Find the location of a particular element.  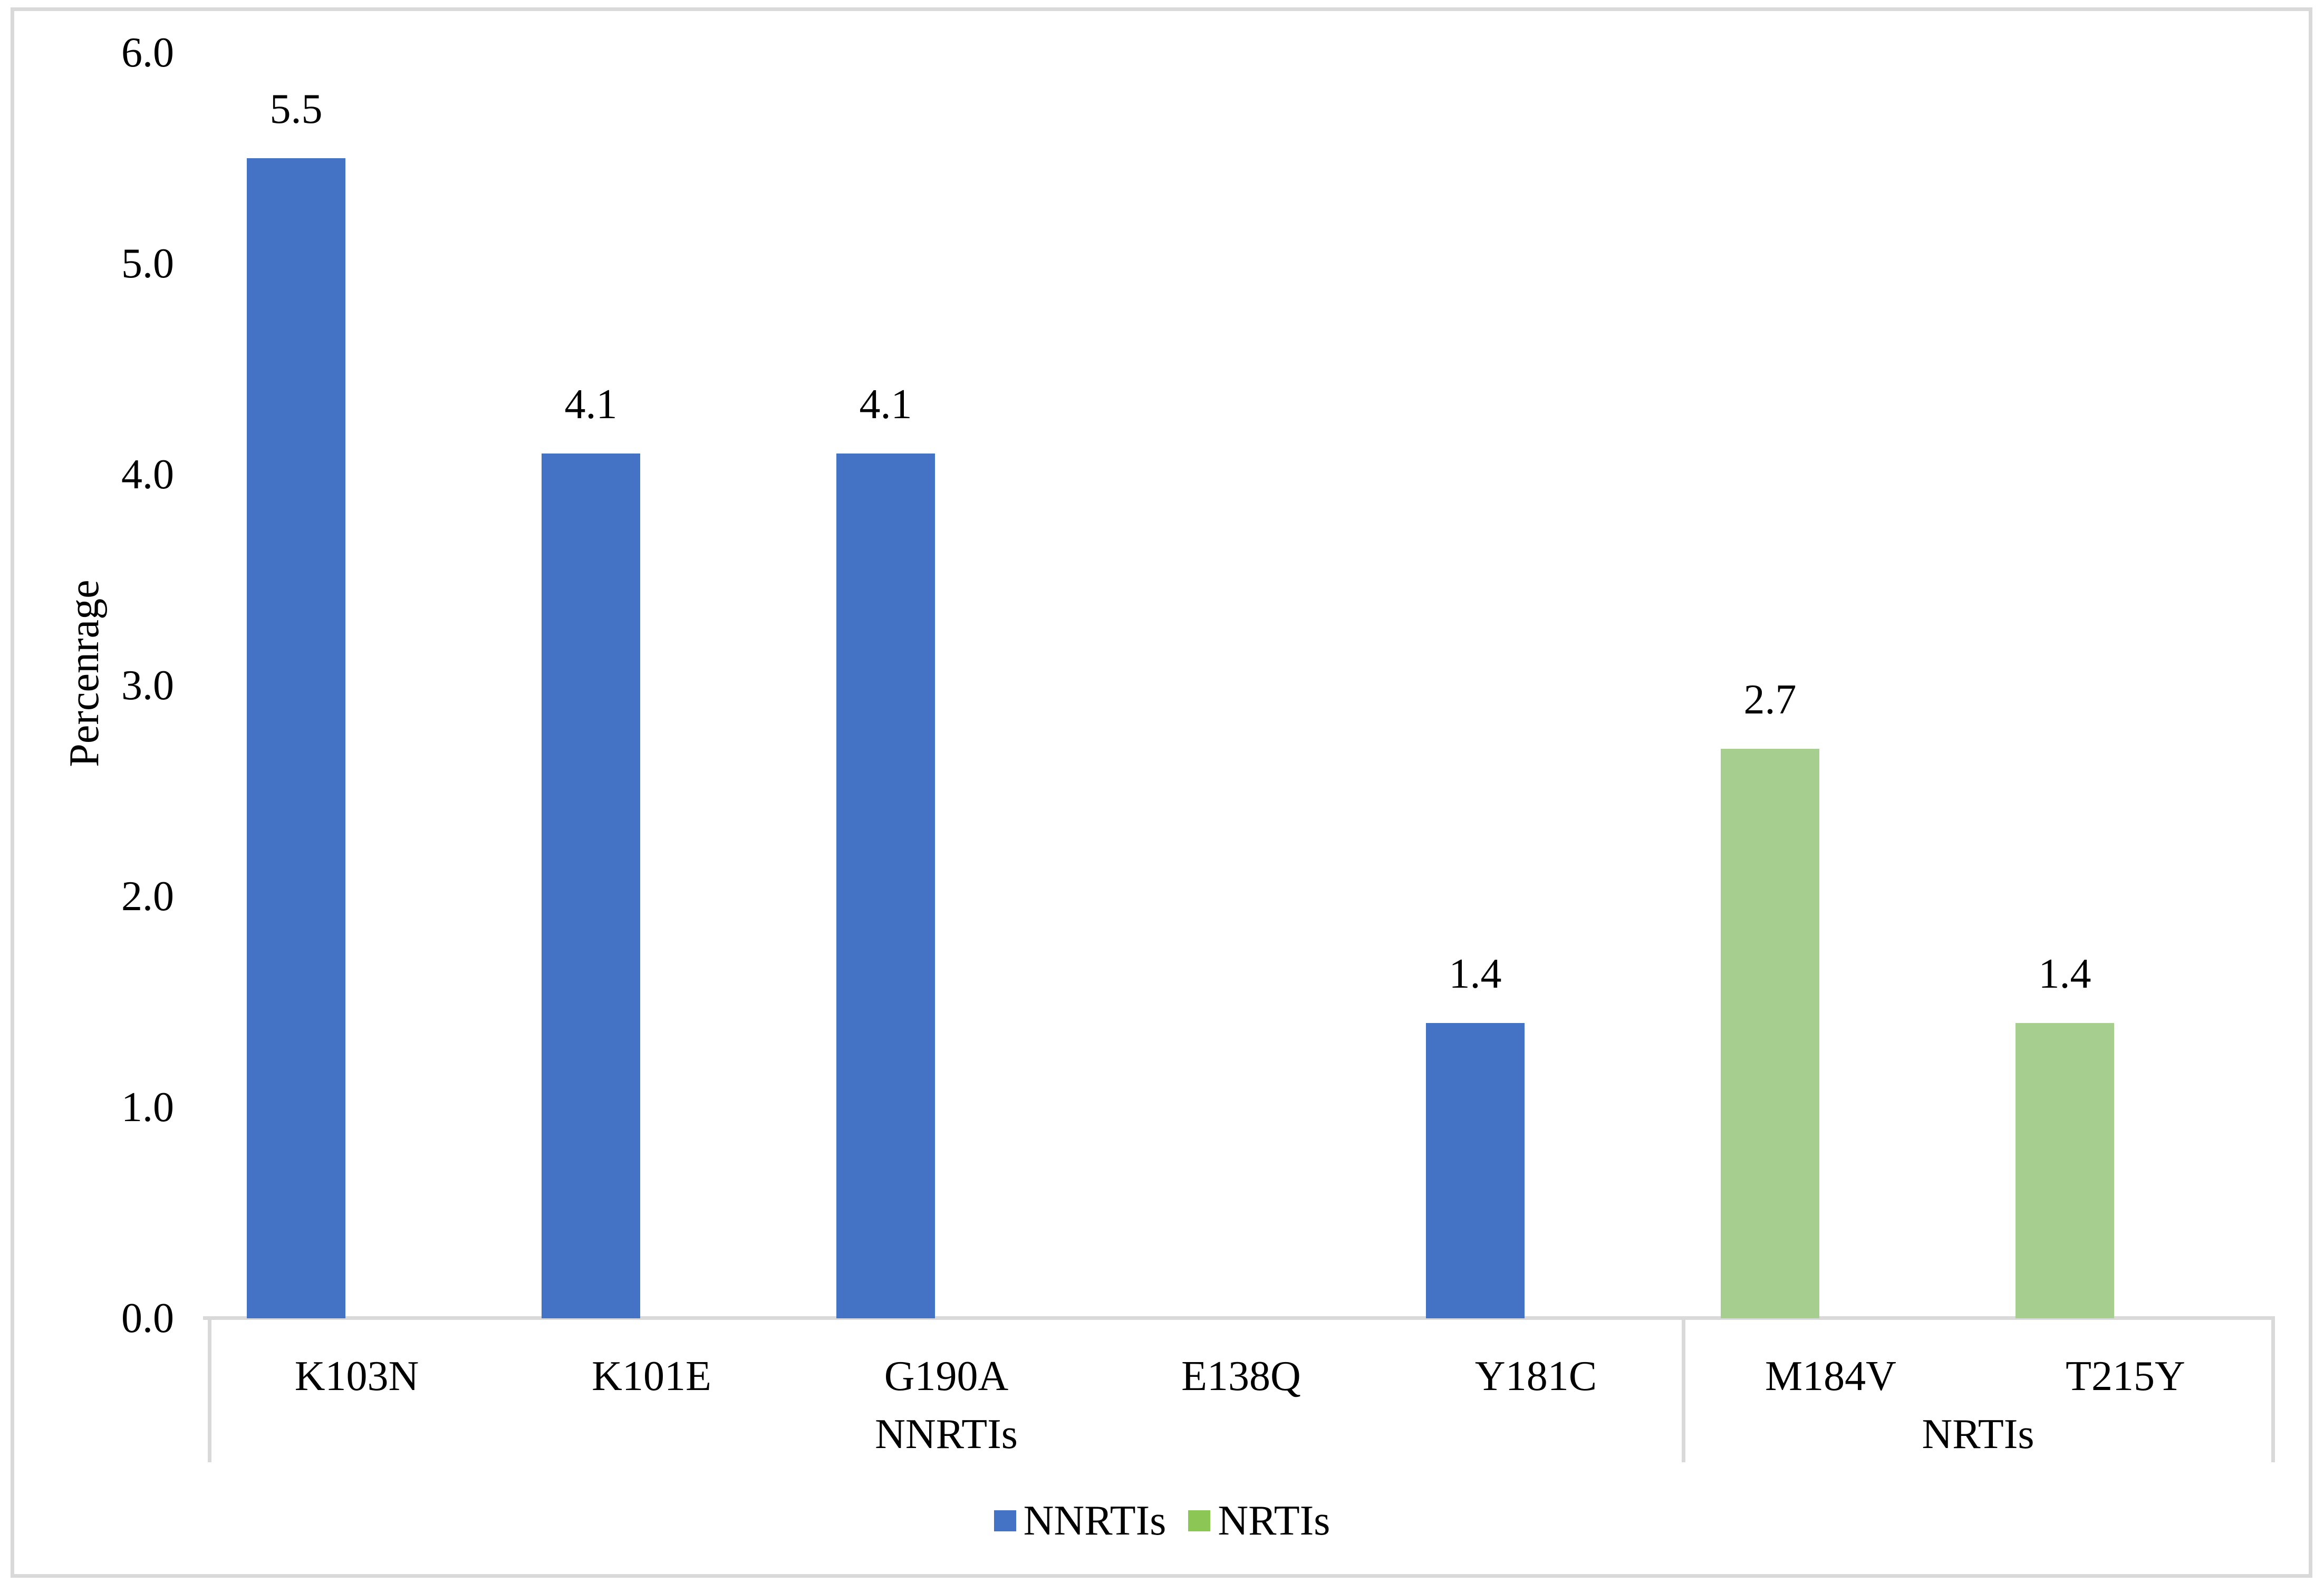

category-label-k103n: K103N is located at coordinates (356, 1376).